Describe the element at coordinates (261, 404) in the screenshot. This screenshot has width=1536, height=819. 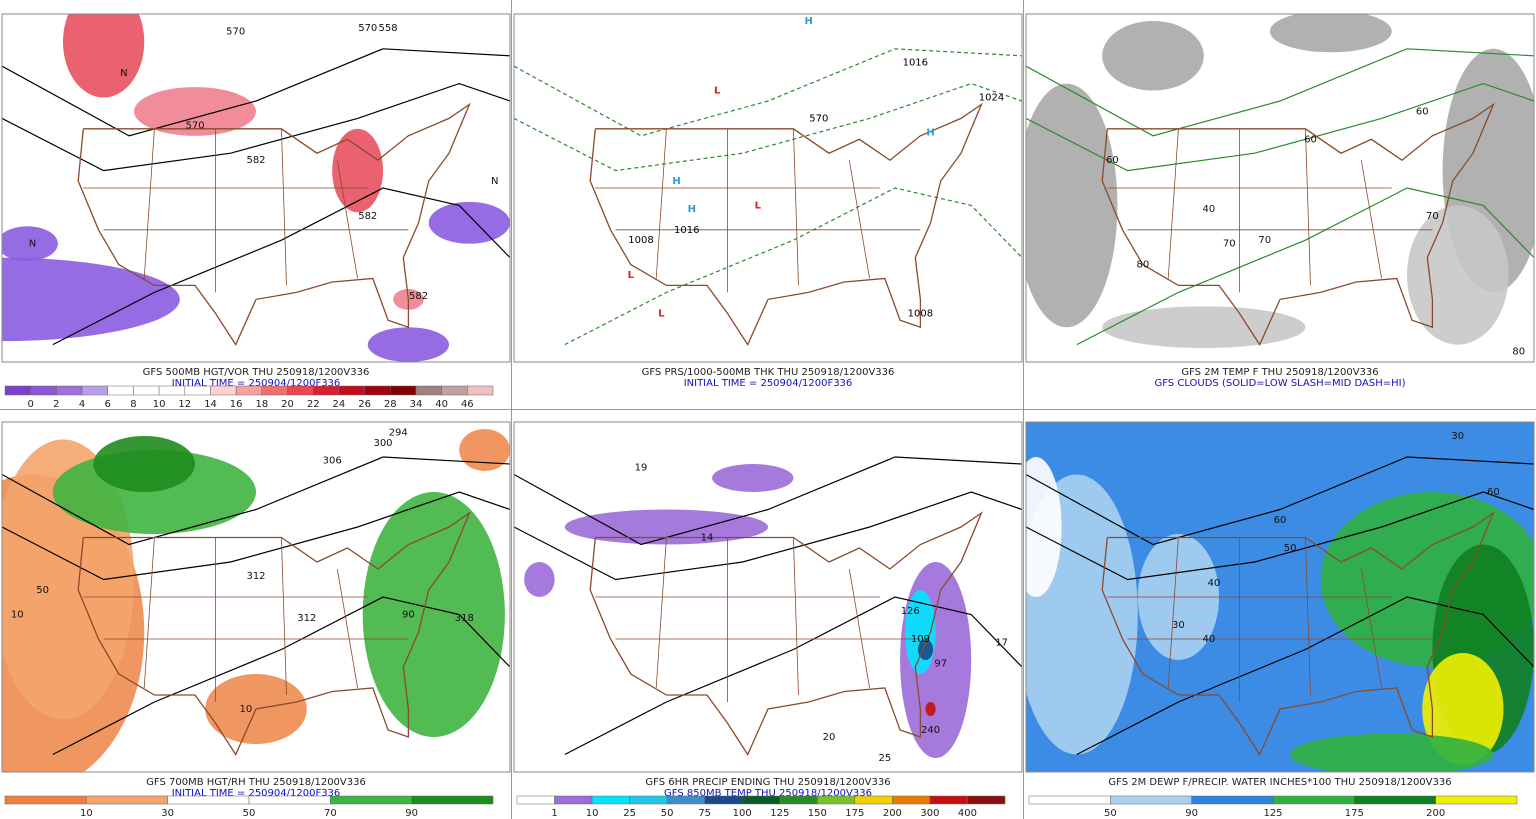
I see `colorbar-label: 18` at that location.